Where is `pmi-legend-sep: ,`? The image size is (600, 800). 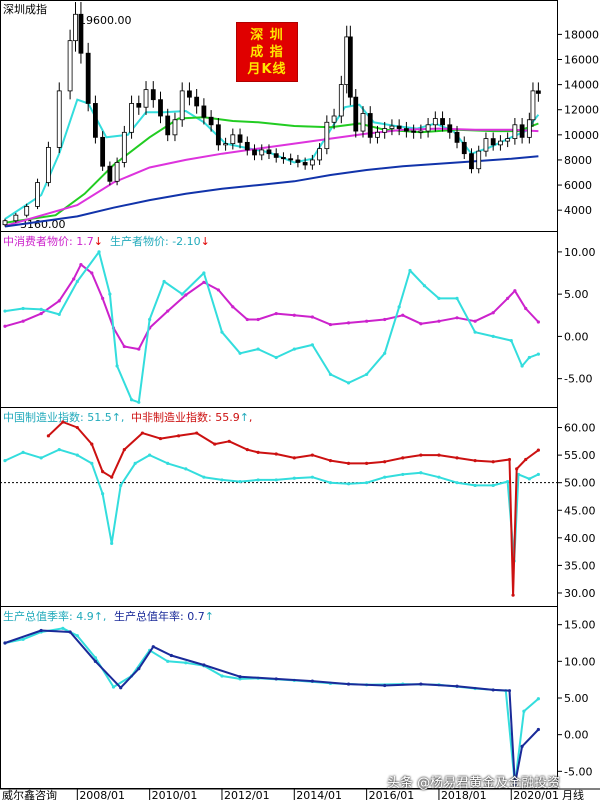
pmi-legend-sep: , is located at coordinates (123, 417).